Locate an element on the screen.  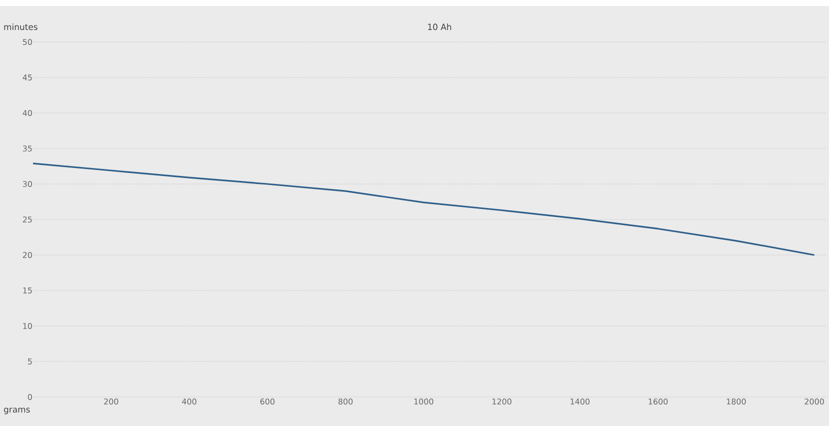
chart-title: 10 Ah is located at coordinates (440, 27).